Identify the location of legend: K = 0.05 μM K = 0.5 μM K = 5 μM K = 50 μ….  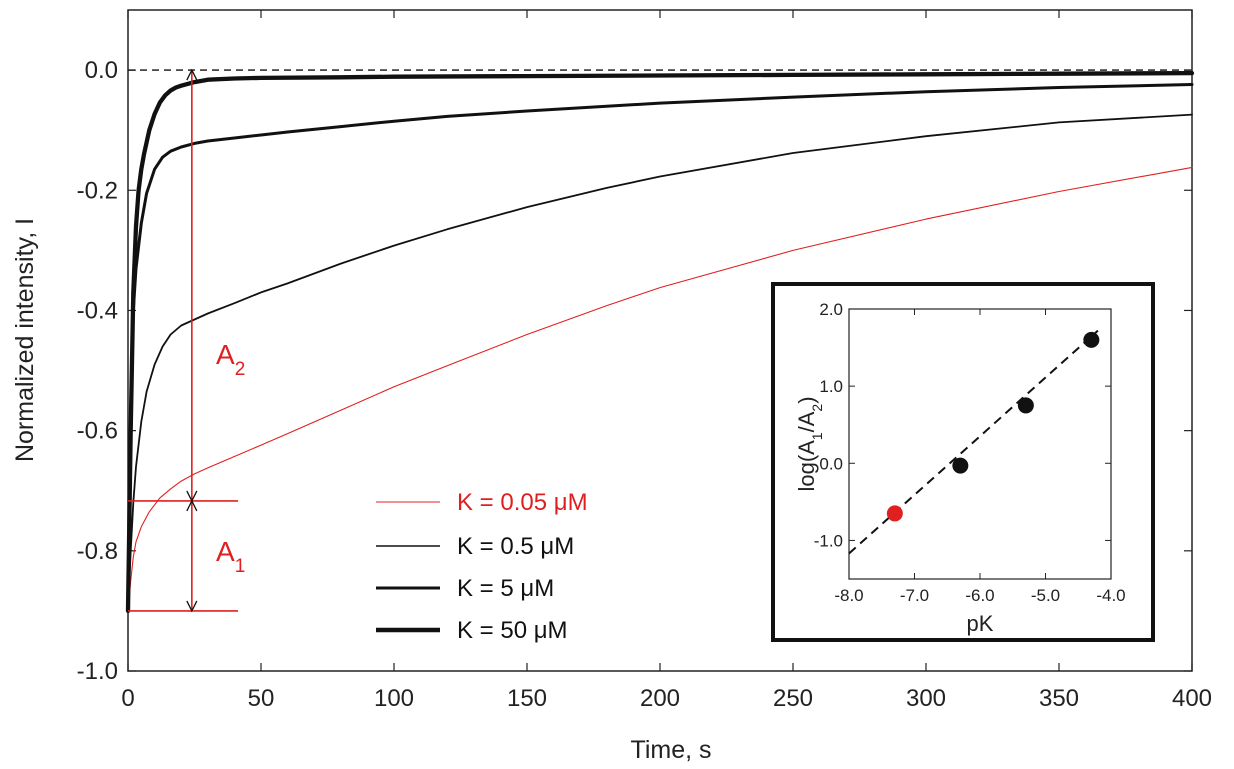
(482, 566).